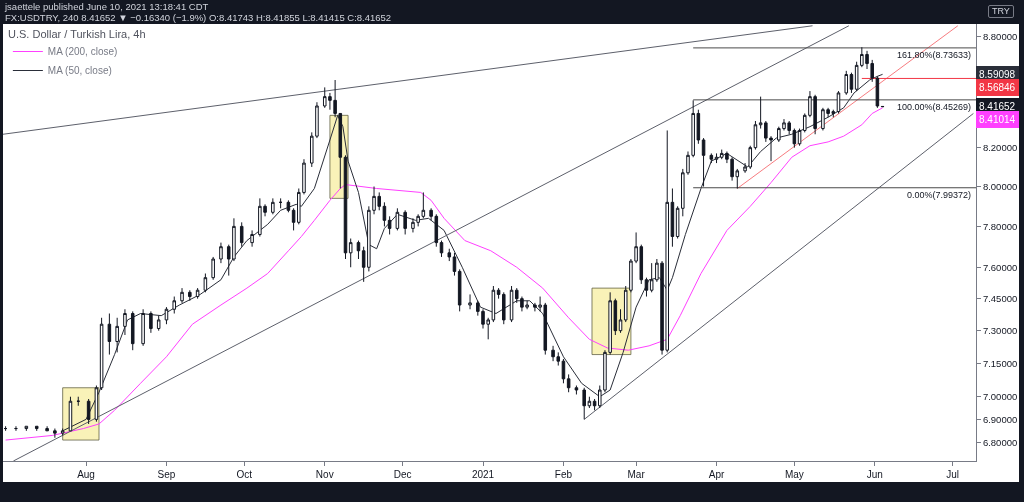  I want to click on y-tick-label: 7.30000, so click(1000, 330).